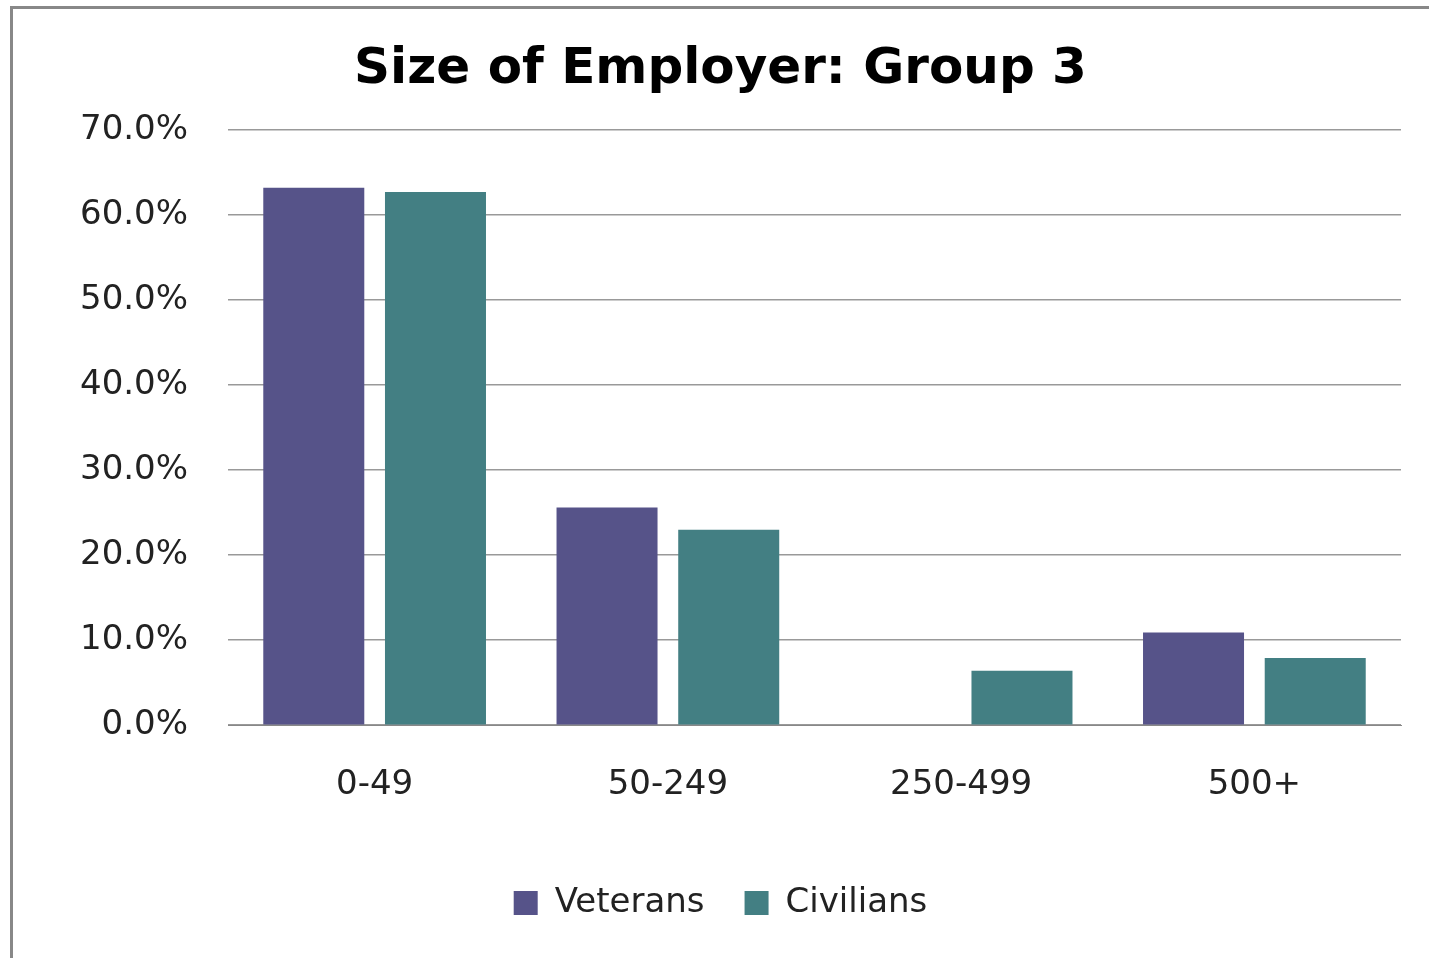 This screenshot has height=960, width=1431. Describe the element at coordinates (134, 551) in the screenshot. I see `y-tick-label: 20.0%` at that location.